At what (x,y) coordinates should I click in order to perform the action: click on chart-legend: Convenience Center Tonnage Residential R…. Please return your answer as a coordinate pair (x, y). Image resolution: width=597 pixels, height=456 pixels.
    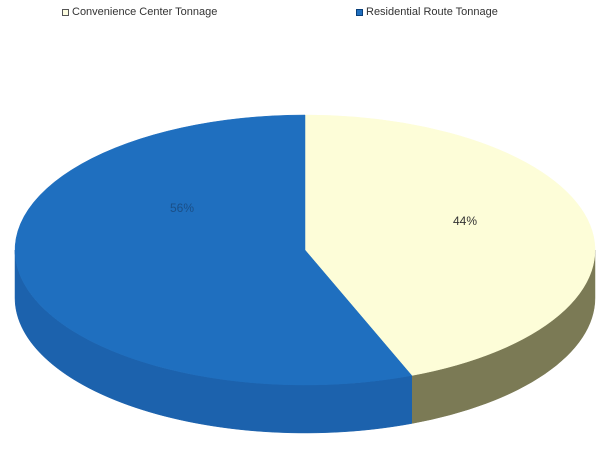
    Looking at the image, I should click on (298, 16).